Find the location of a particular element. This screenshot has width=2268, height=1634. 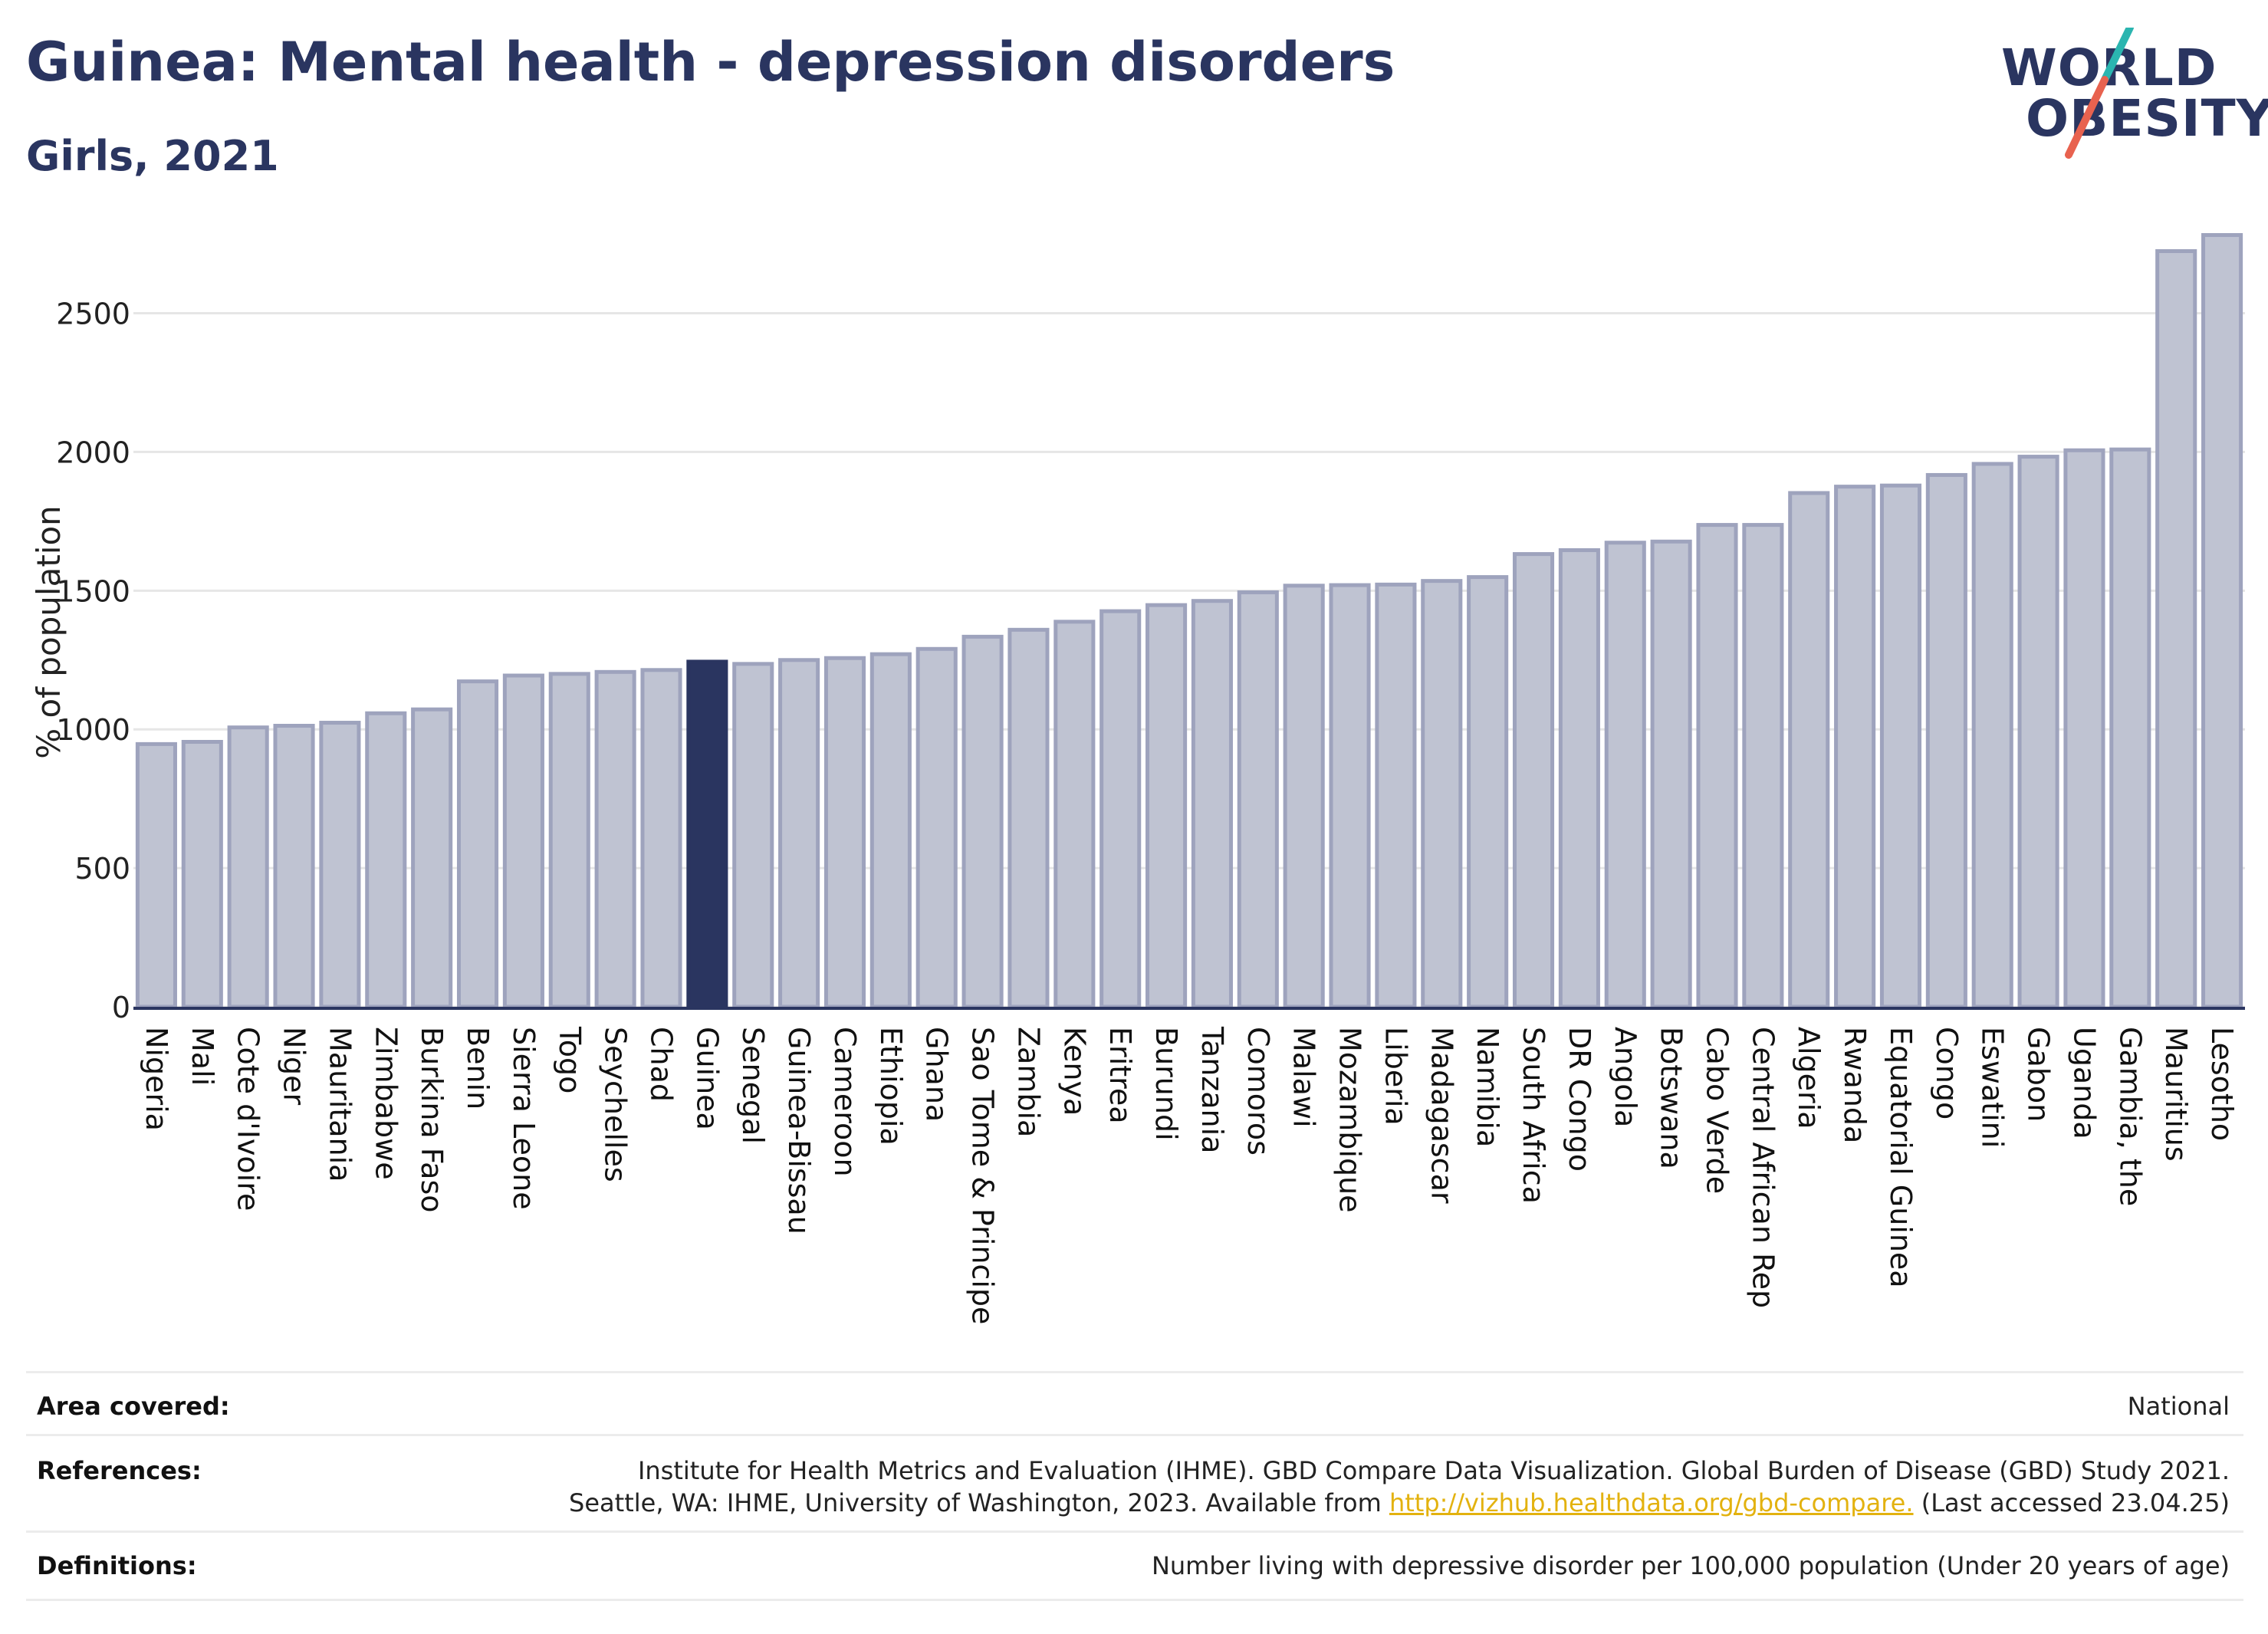

x-tick-label: Uganda is located at coordinates (2084, 1083).